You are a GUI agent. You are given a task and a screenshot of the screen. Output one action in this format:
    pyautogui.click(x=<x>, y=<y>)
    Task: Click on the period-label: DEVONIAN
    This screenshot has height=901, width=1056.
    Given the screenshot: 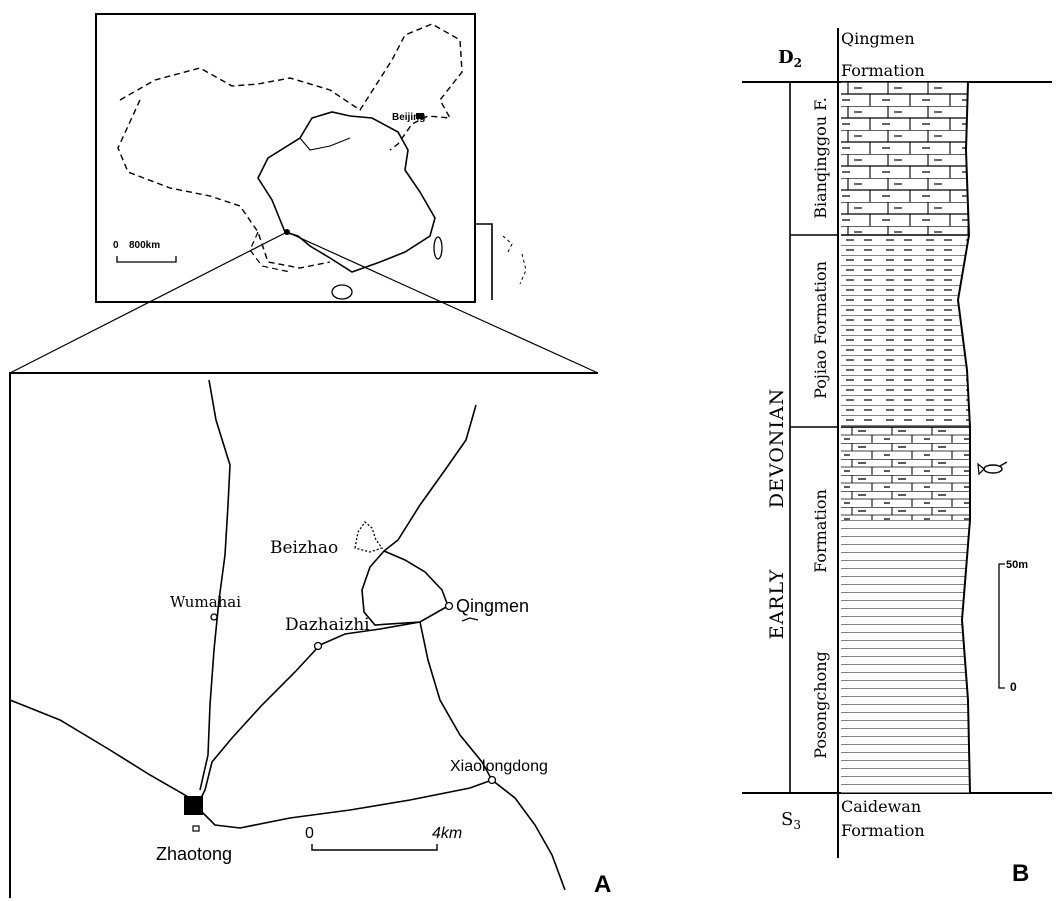 What is the action you would take?
    pyautogui.click(x=777, y=448)
    